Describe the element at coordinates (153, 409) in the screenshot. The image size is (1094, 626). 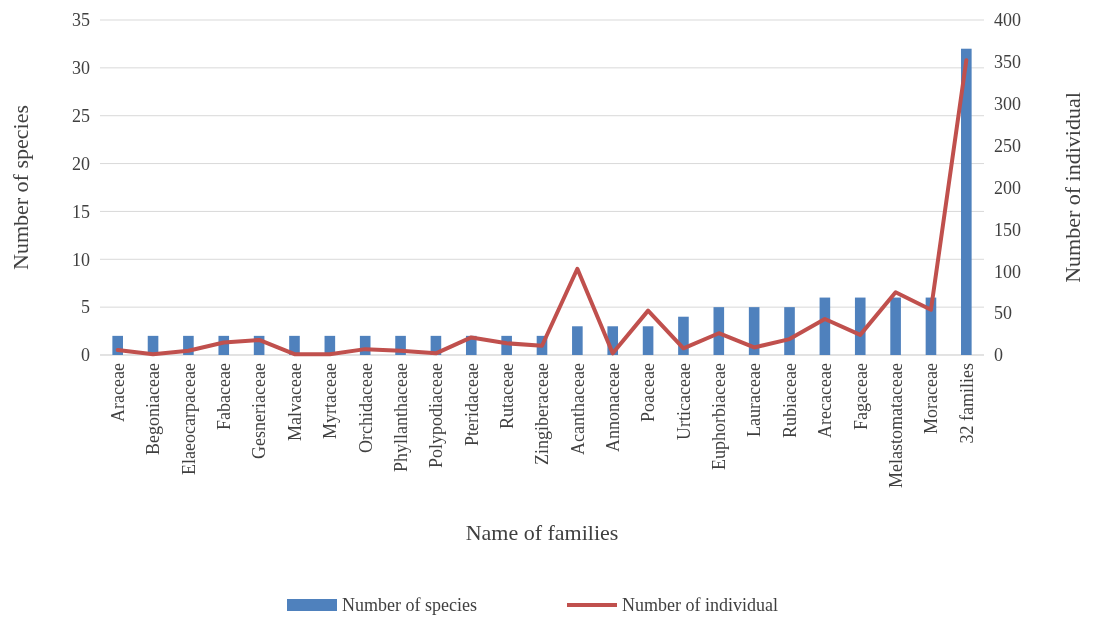
I see `x-tick-label: Begoniaceae` at that location.